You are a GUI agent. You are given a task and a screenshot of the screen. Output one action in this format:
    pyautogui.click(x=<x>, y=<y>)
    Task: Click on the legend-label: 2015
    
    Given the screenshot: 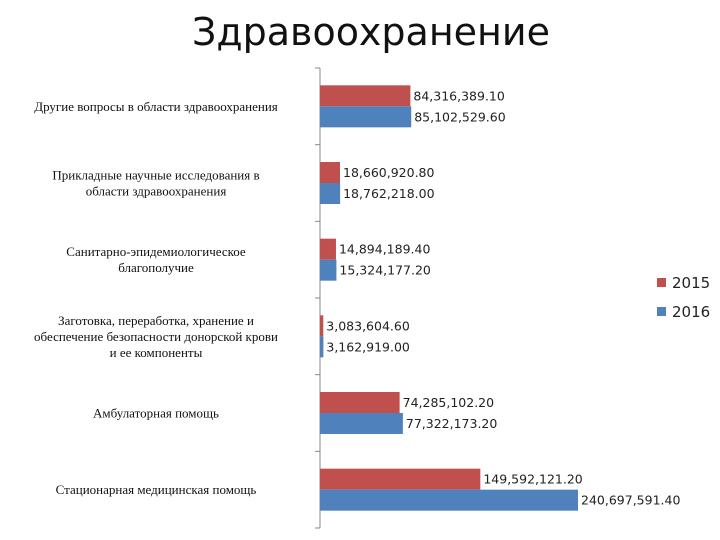 What is the action you would take?
    pyautogui.click(x=691, y=283)
    